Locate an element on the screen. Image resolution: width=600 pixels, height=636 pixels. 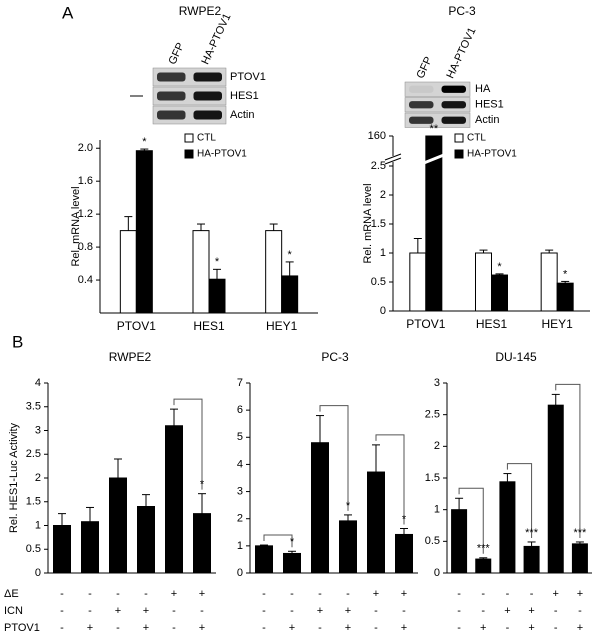
significance-label: ** is located at coordinates (434, 129).